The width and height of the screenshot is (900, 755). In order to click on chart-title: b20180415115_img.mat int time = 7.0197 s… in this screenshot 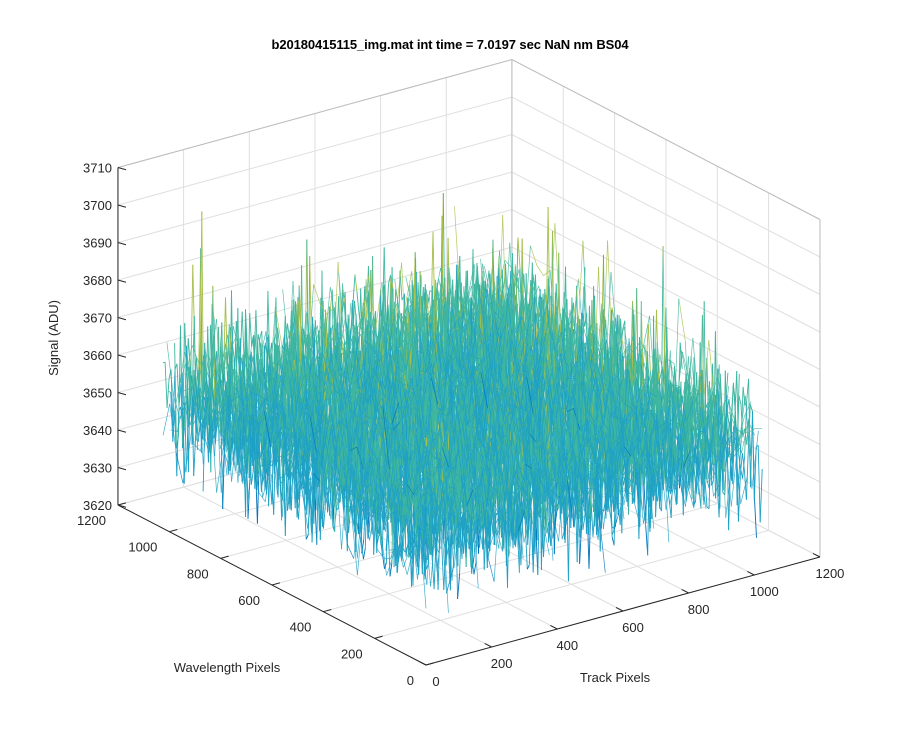, I will do `click(450, 44)`.